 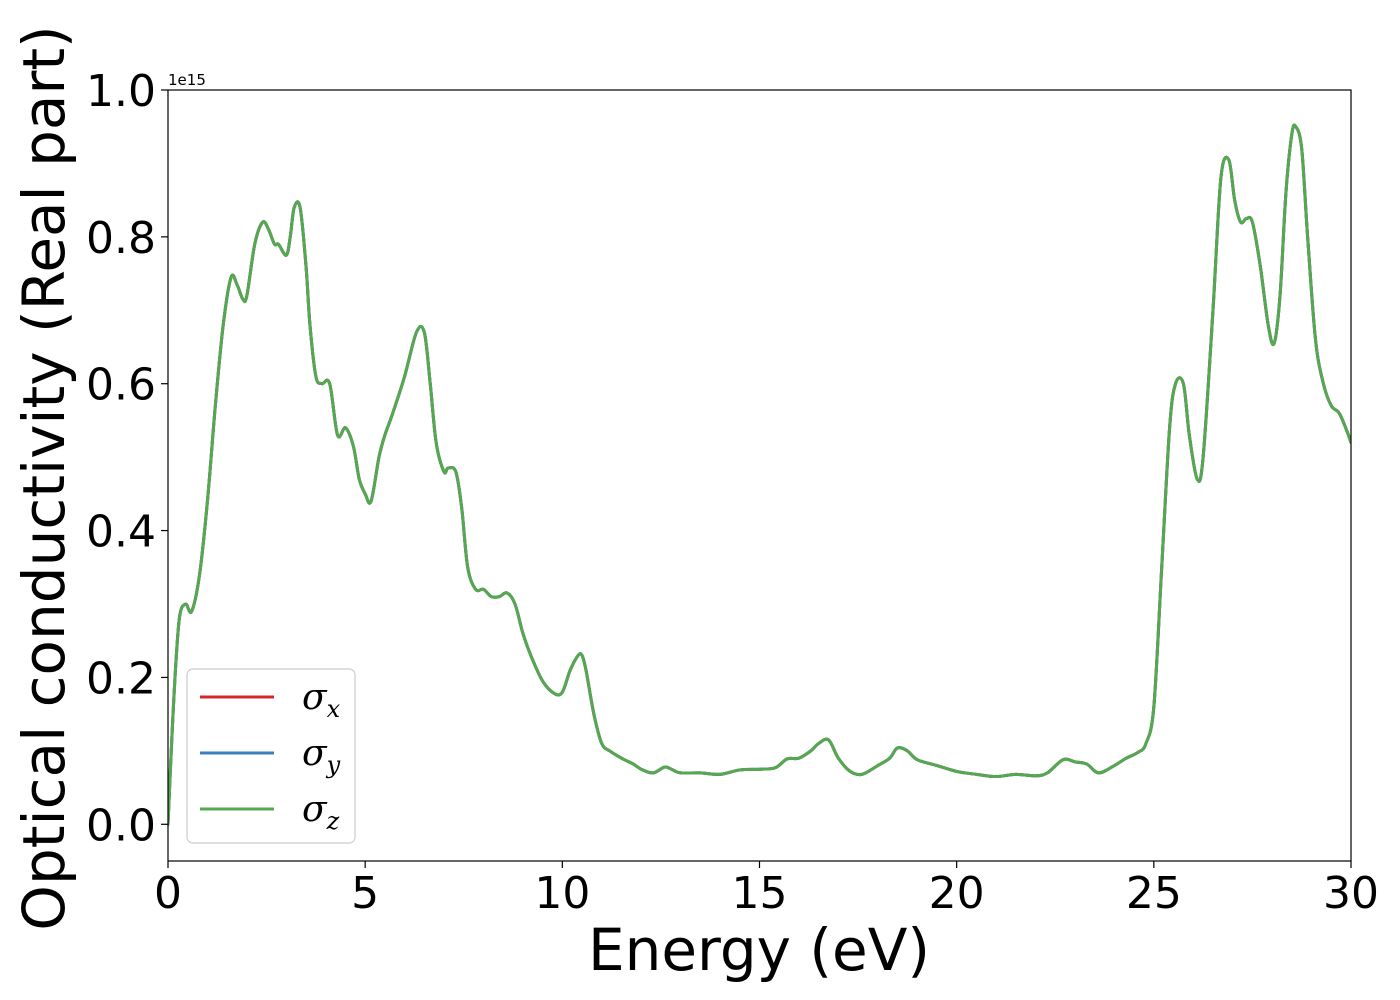 I want to click on y-tick-label: 1.0, so click(x=121, y=91).